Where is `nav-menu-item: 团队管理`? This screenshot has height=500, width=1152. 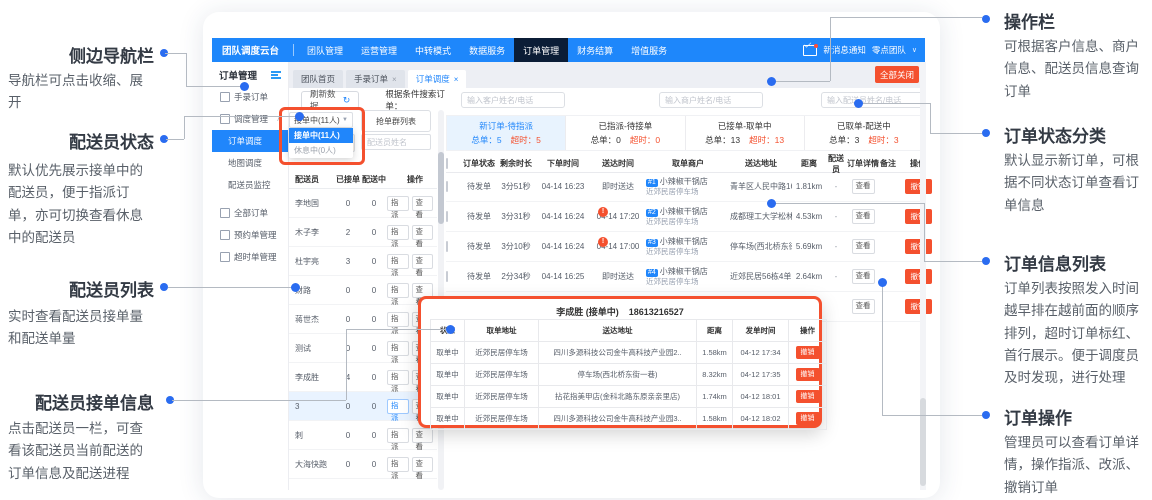
nav-menu-item: 团队管理 is located at coordinates (325, 50).